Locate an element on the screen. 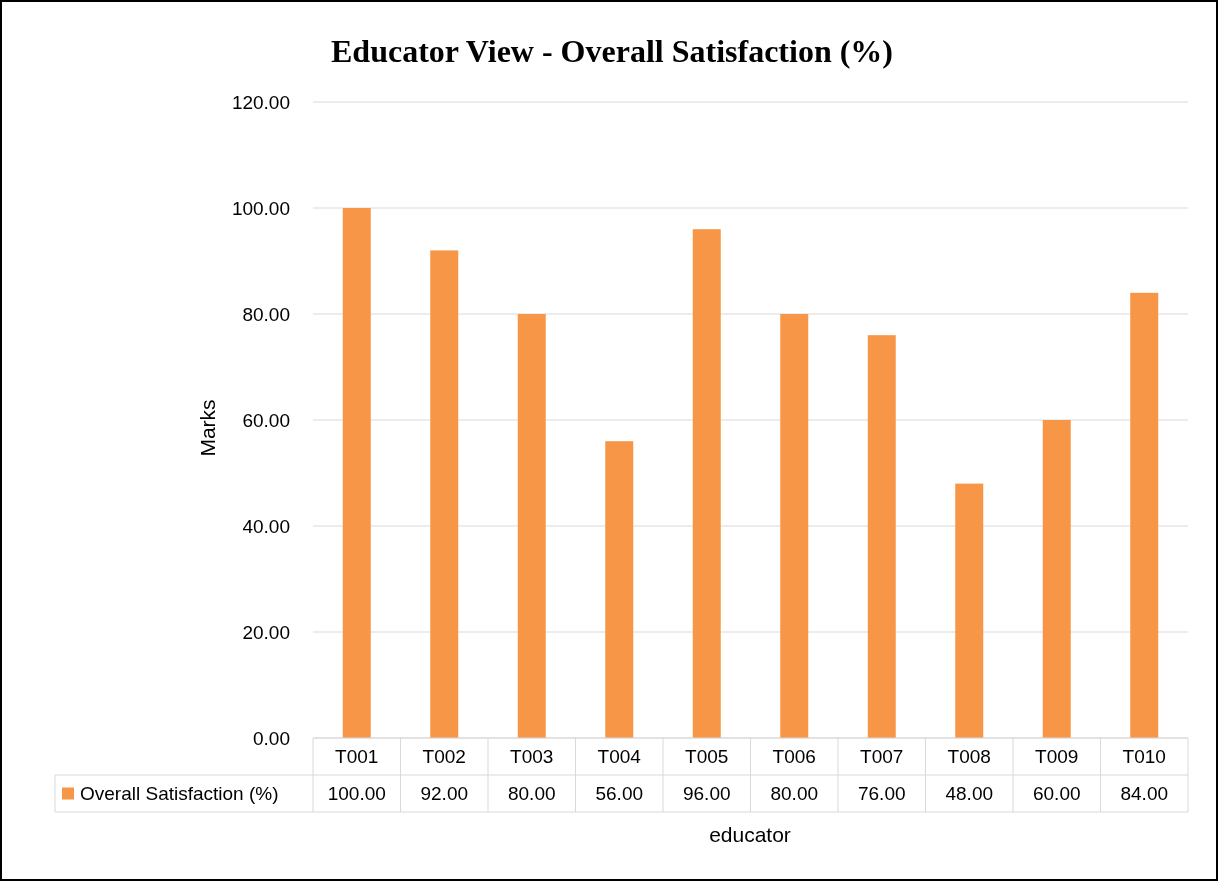 The width and height of the screenshot is (1218, 881). y-tick-label: 80.00 is located at coordinates (266, 314).